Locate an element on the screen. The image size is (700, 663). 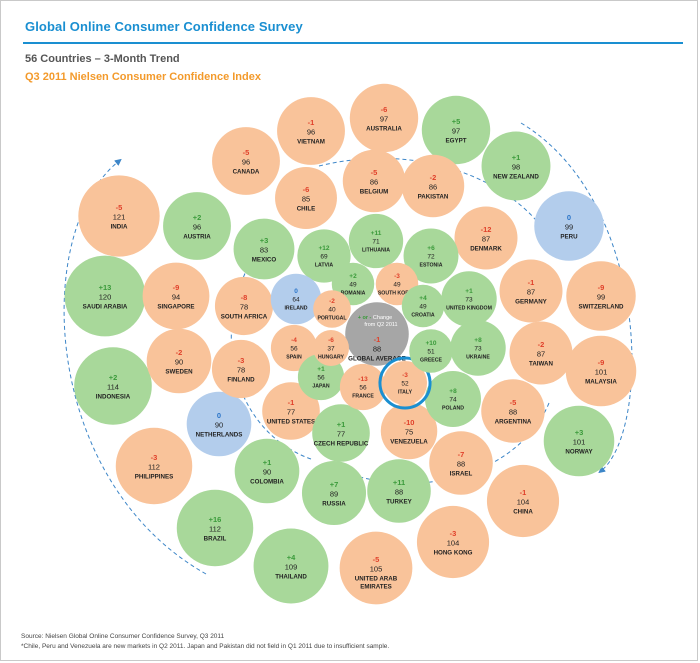
country-label-chile: CHILE is located at coordinates (306, 209).